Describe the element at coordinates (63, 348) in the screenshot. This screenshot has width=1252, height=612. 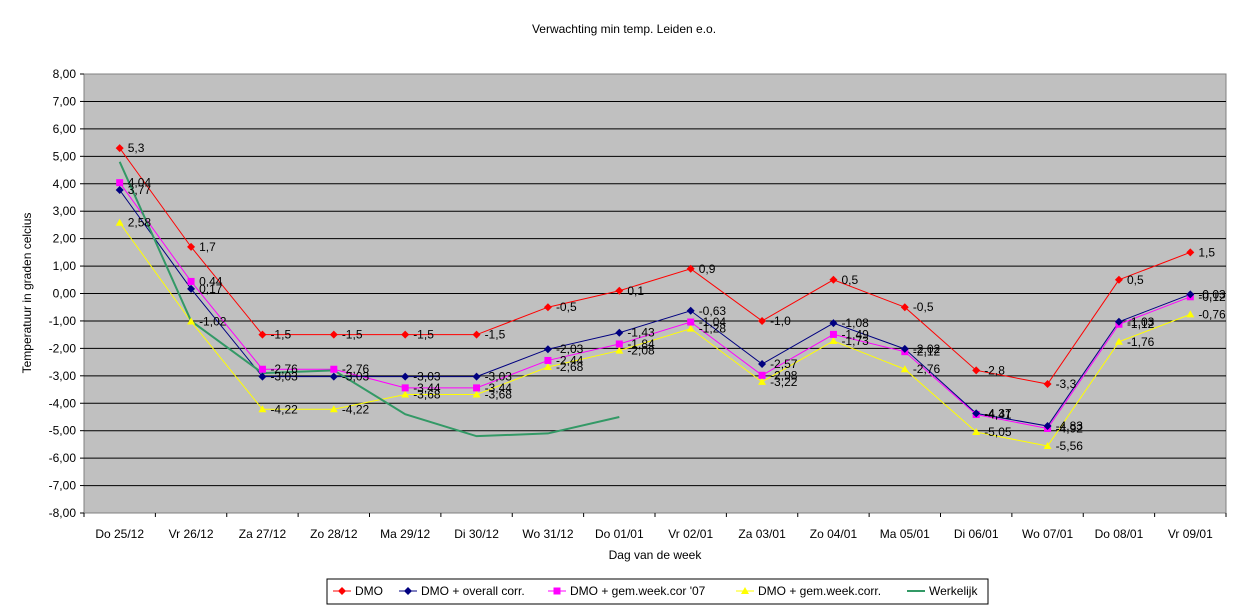
I see `y-tick-label: -2,00` at that location.